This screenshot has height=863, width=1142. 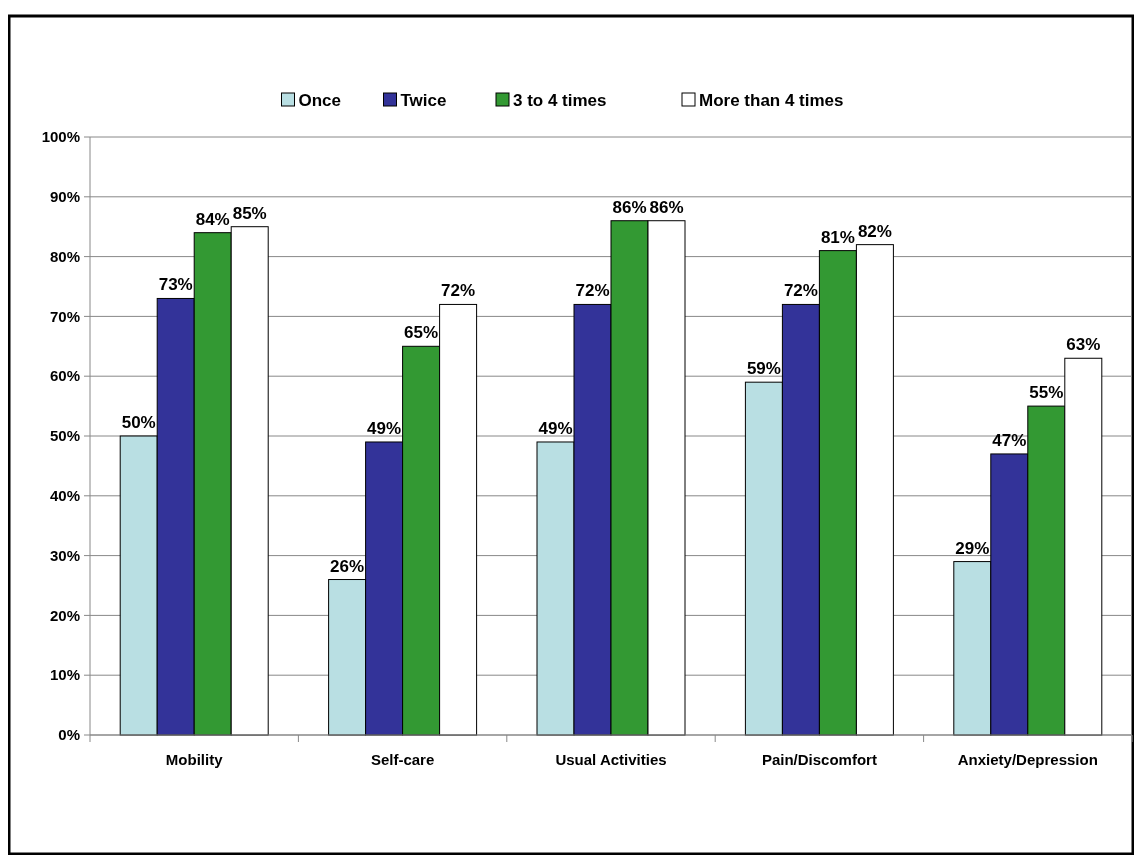 I want to click on text: 82%, so click(x=874, y=231).